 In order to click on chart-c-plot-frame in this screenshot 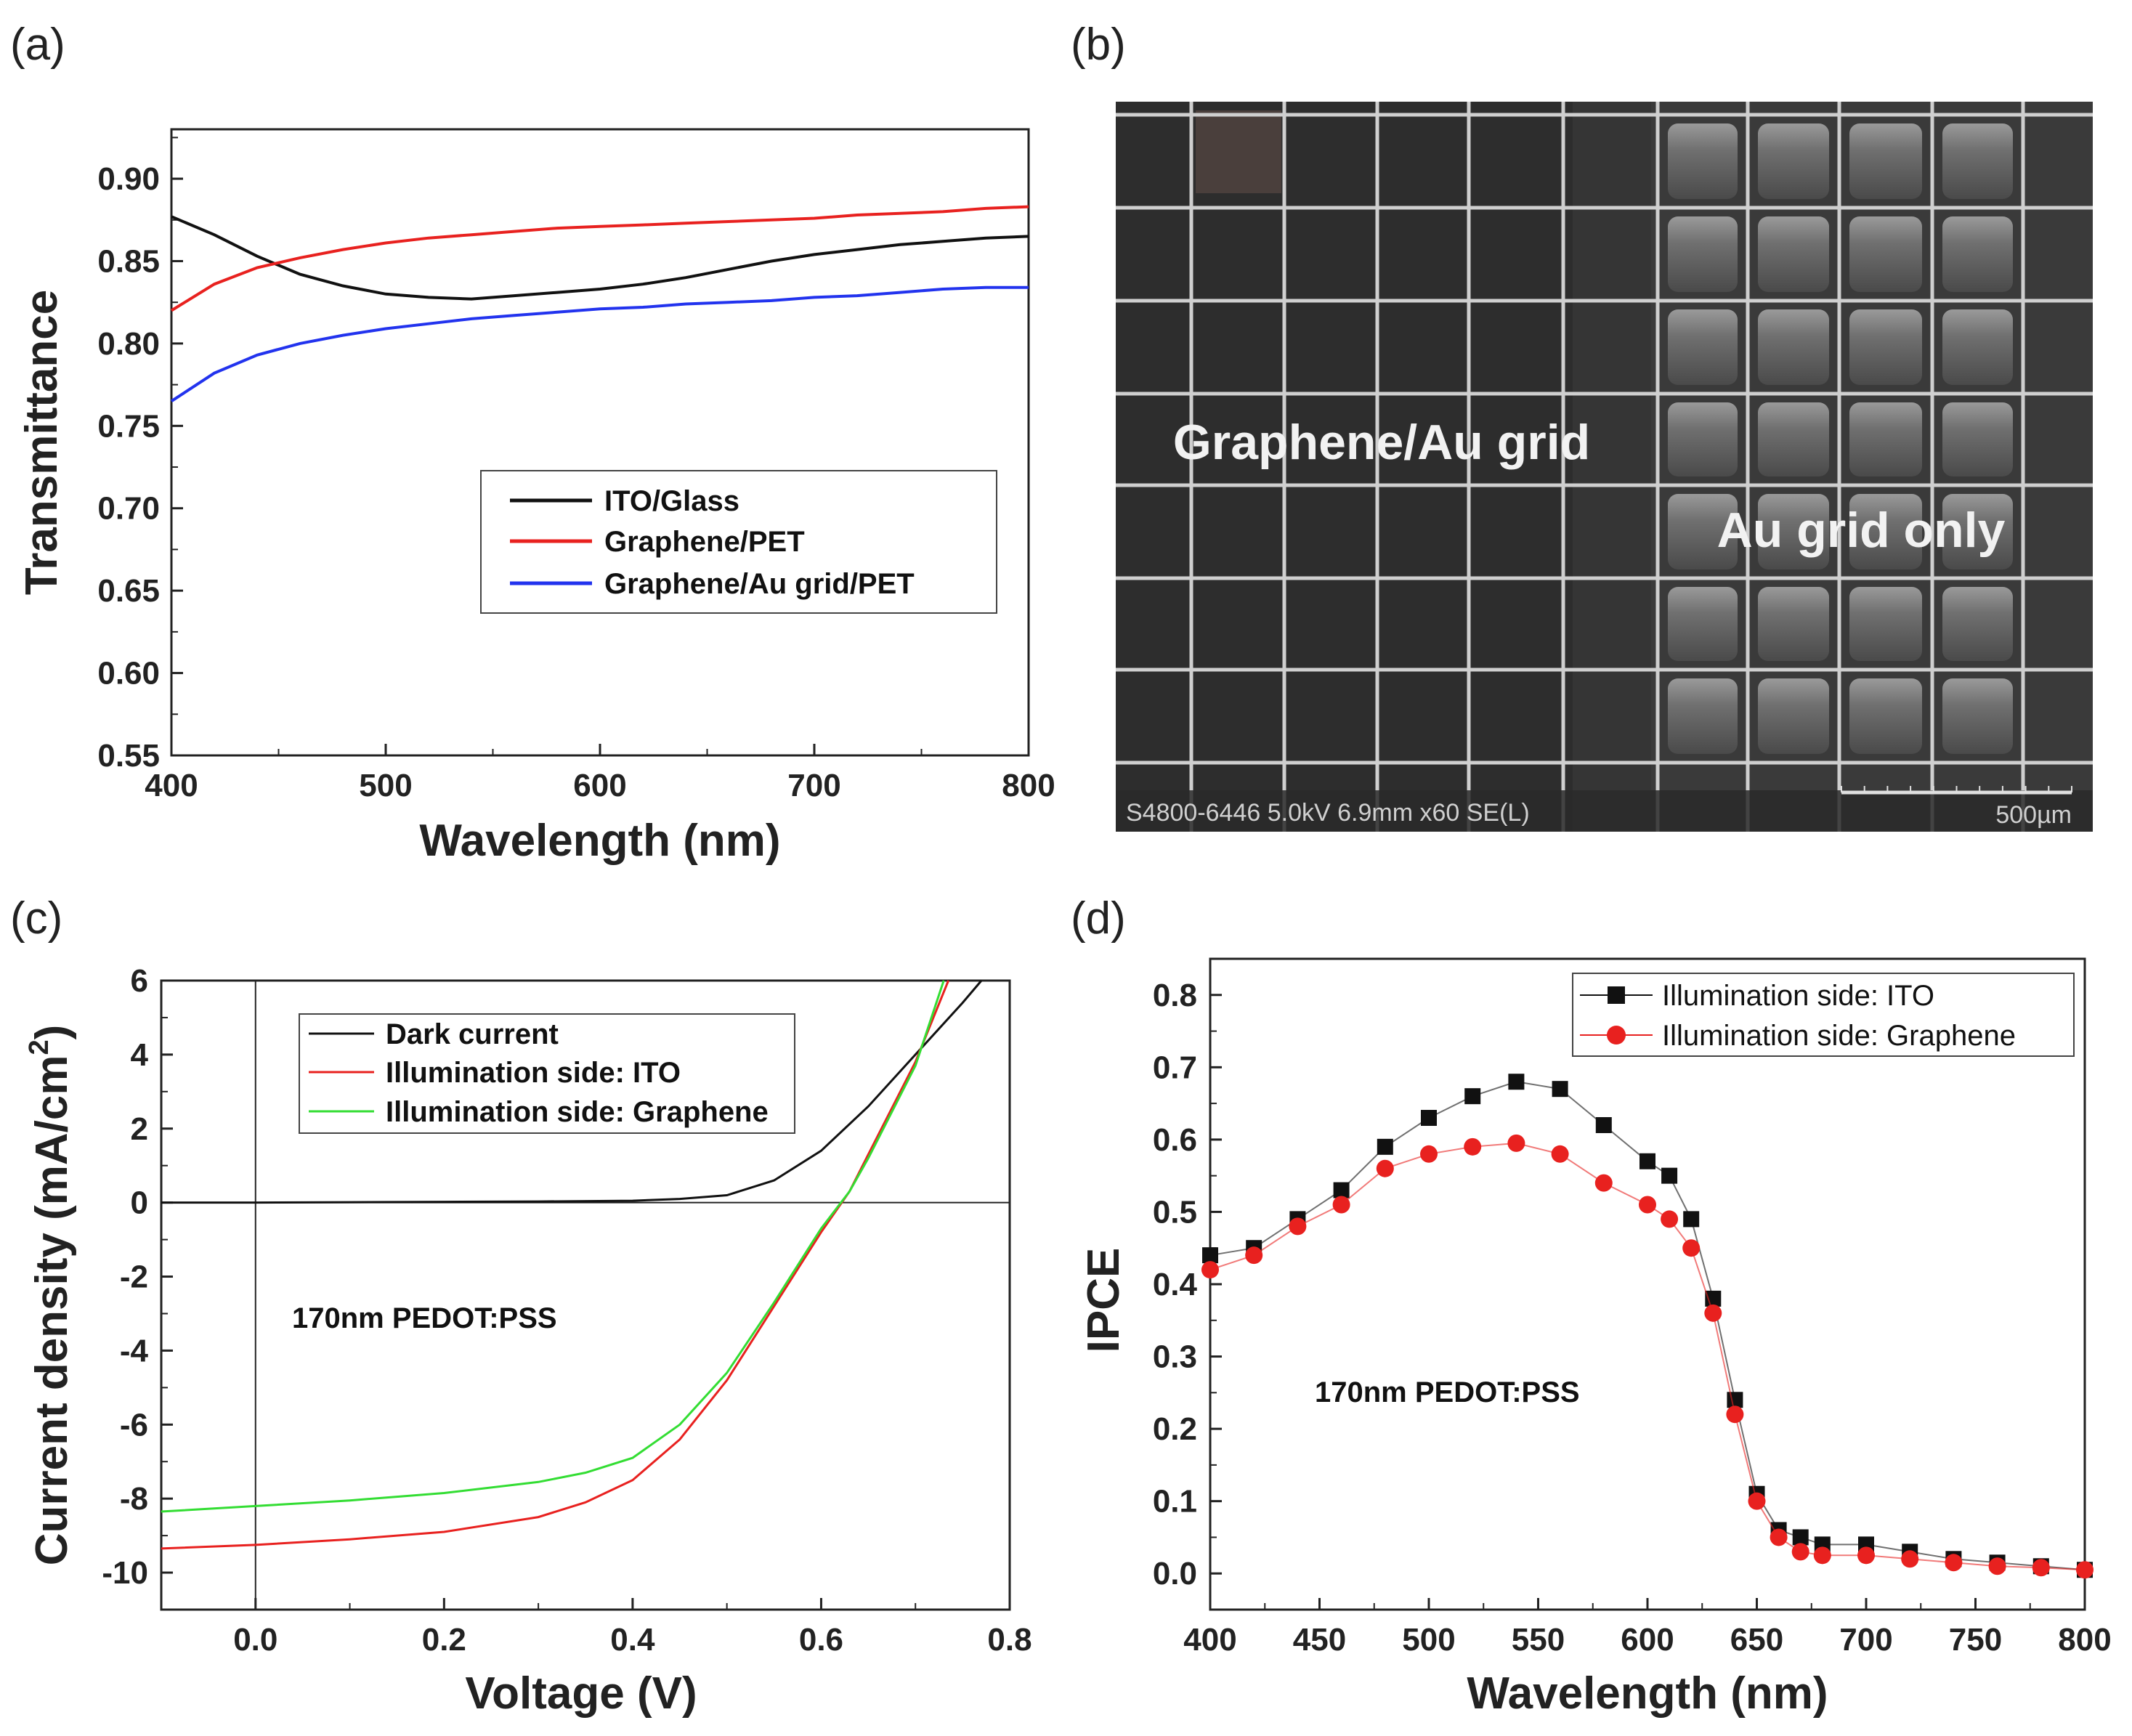, I will do `click(585, 1295)`.